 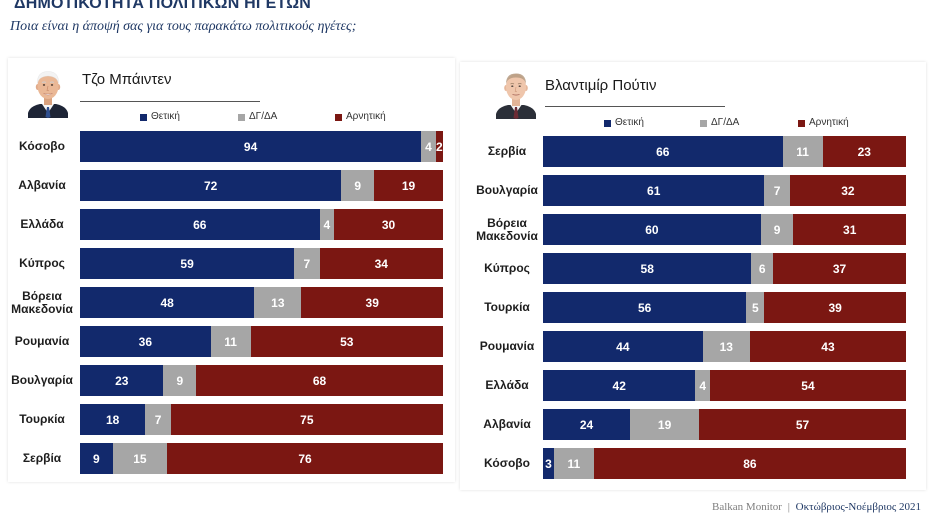 I want to click on bar-segment-negative: 57, so click(x=802, y=424).